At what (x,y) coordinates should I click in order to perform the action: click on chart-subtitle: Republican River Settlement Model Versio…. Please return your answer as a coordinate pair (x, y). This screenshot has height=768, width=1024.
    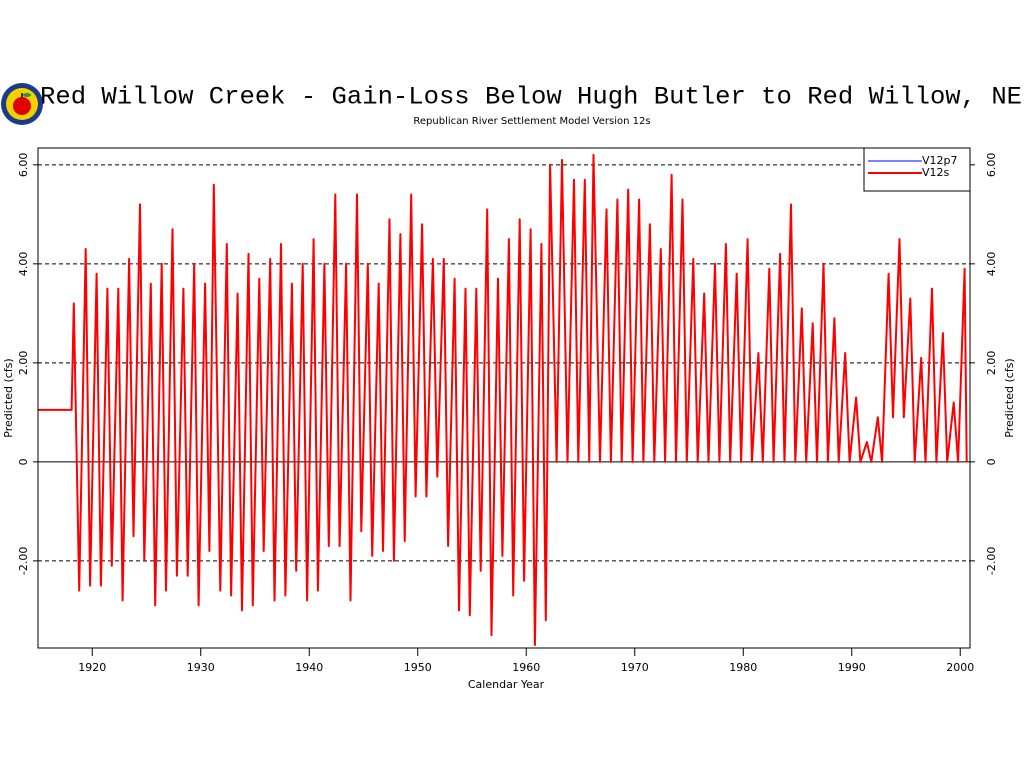
    Looking at the image, I should click on (531, 121).